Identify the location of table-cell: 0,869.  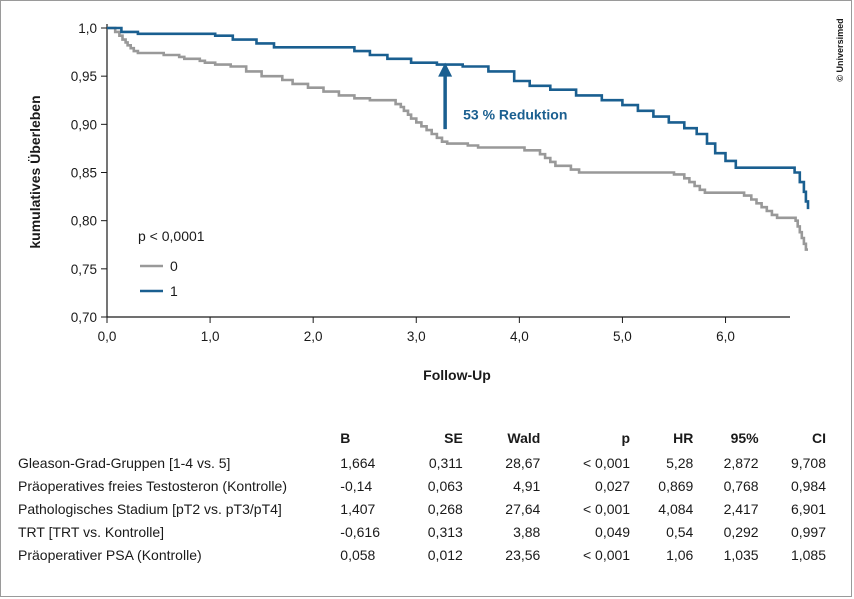
(676, 485).